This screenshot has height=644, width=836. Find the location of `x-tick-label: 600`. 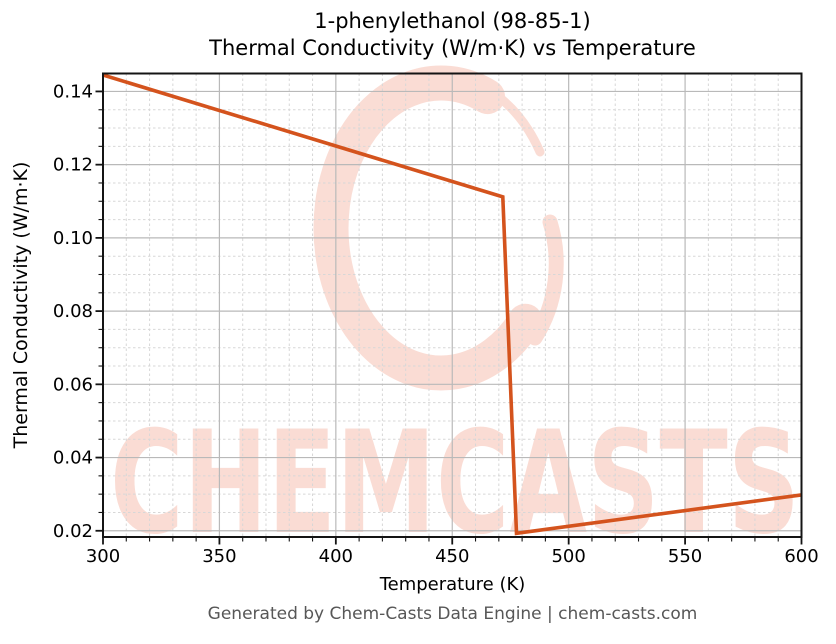

x-tick-label: 600 is located at coordinates (801, 556).